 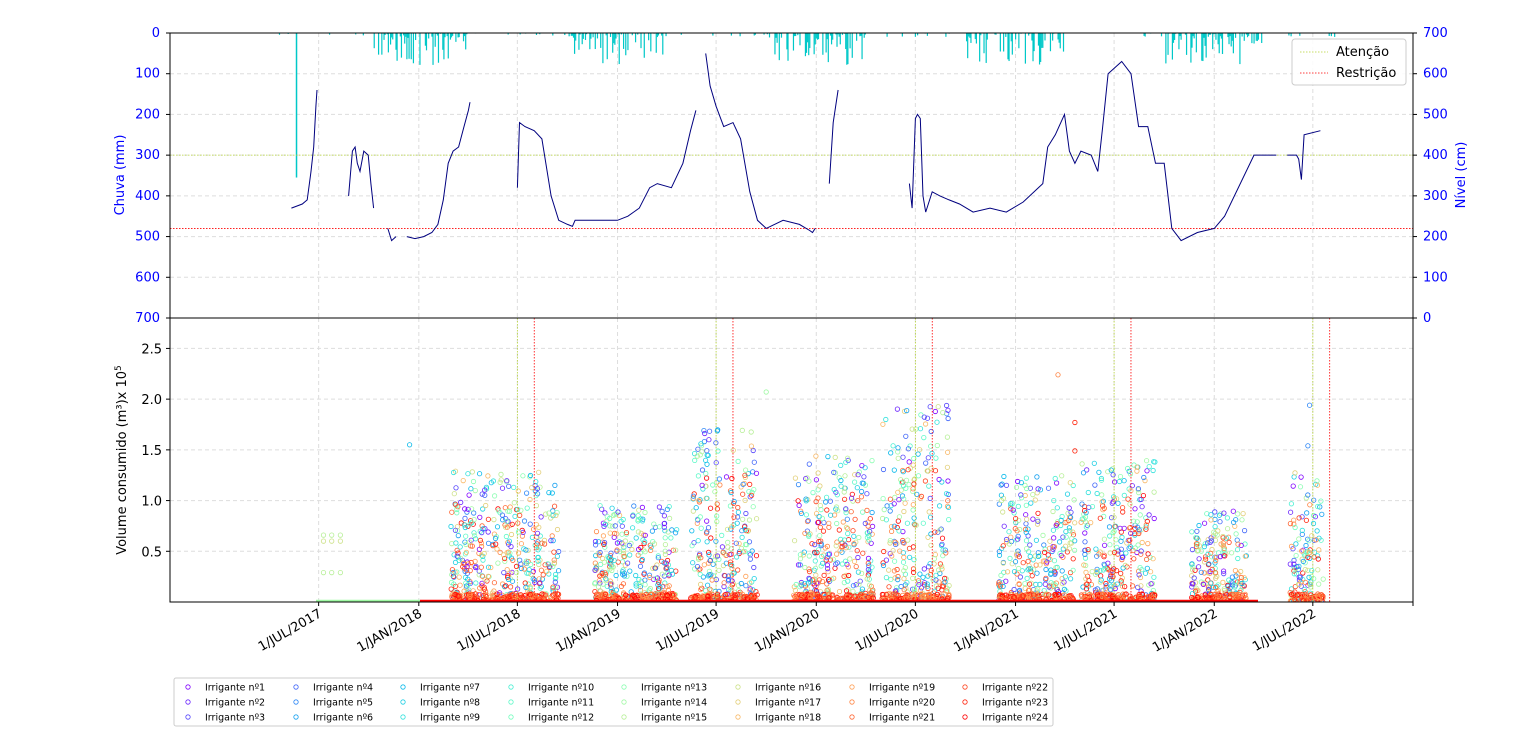 I want to click on rain-bars, so click(x=807, y=105).